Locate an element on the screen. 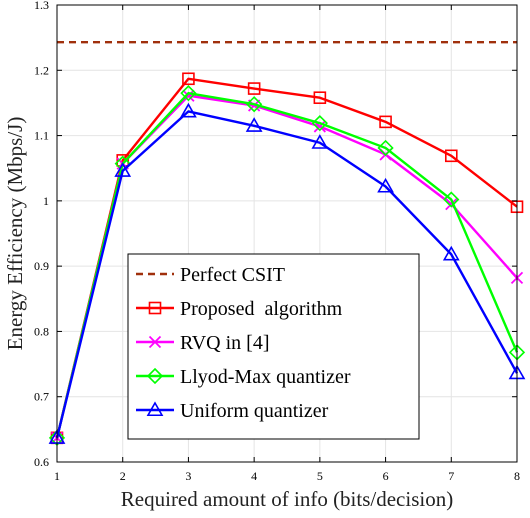  y-tick-label: 1.3 is located at coordinates (41, 6).